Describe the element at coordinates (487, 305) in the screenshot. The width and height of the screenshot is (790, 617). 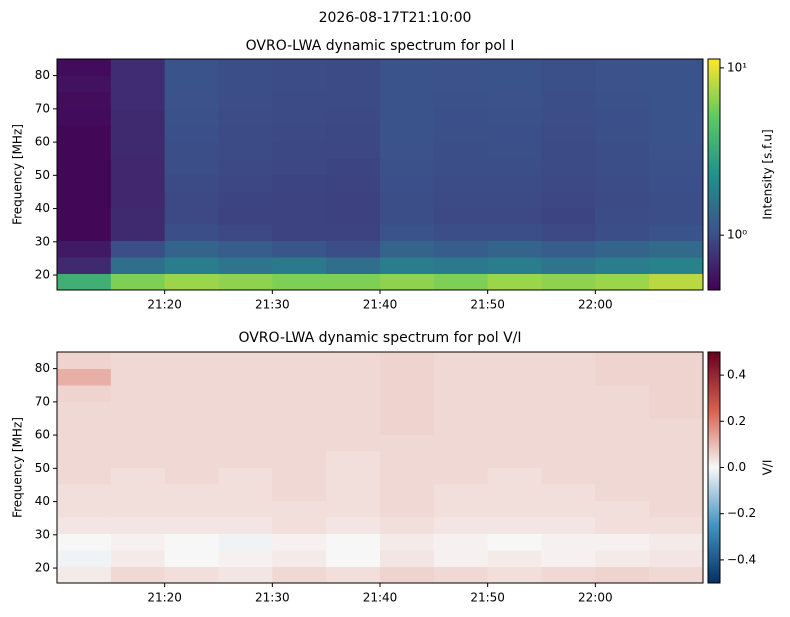
I see `x-tick-label: 21:50` at that location.